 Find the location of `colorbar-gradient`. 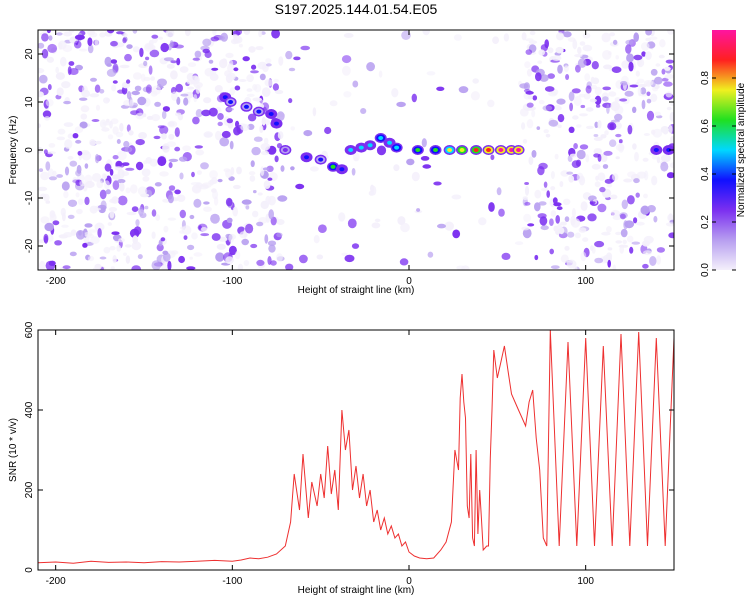

colorbar-gradient is located at coordinates (724, 150).